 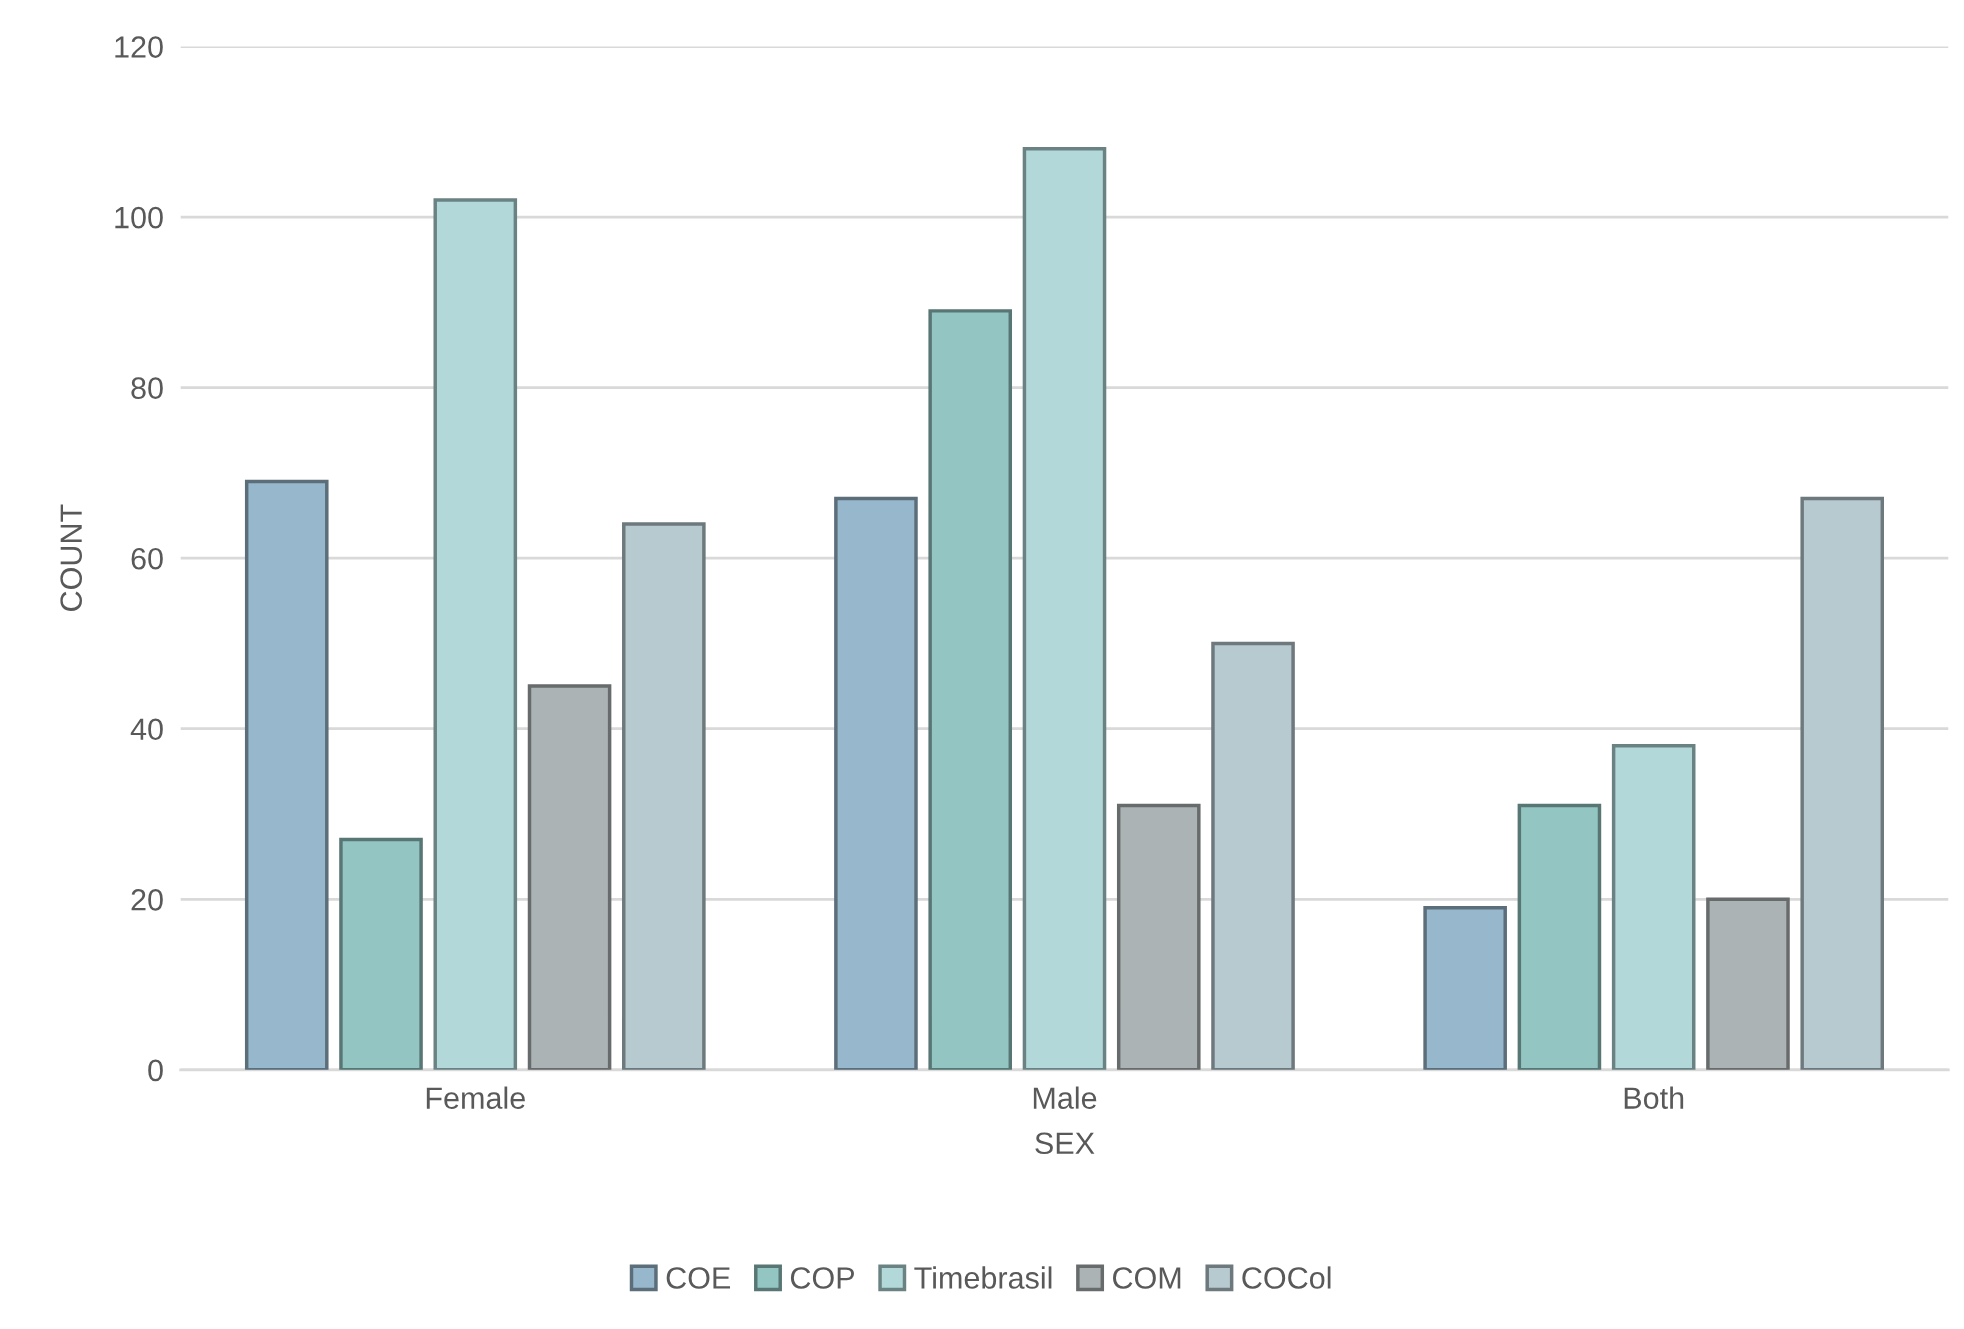 I want to click on x-axis-title: SEX, so click(x=1065, y=1143).